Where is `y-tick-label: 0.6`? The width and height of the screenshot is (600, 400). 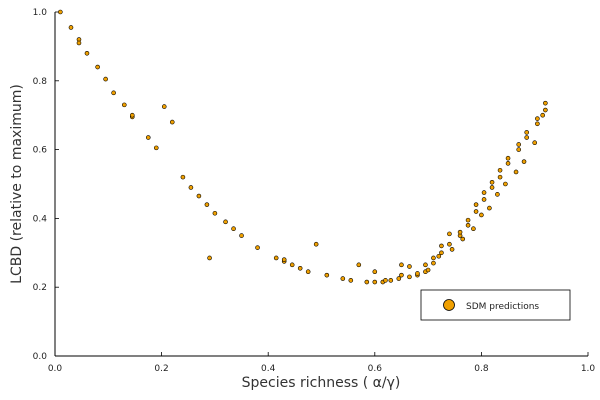 y-tick-label: 0.6 is located at coordinates (40, 151).